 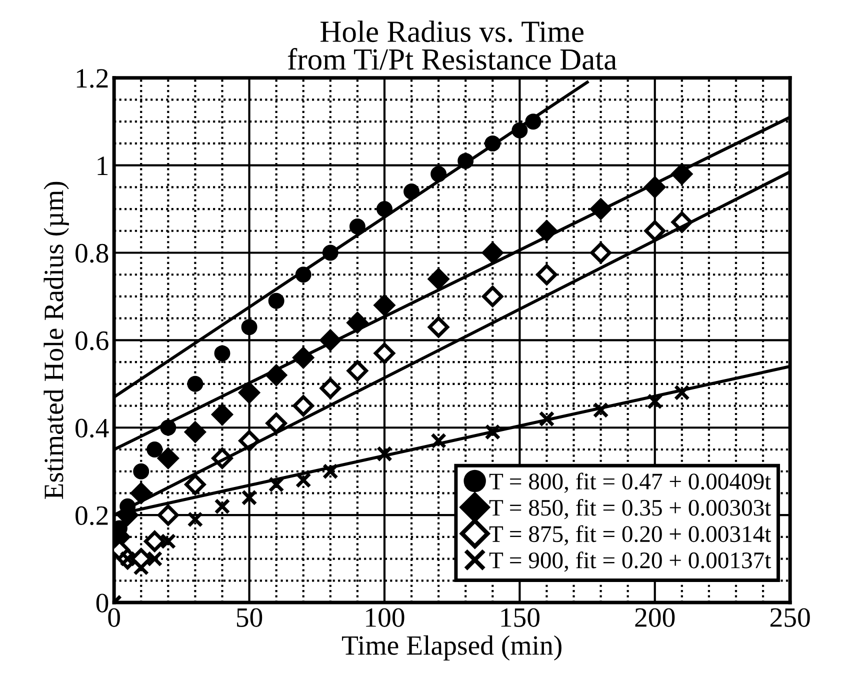 What do you see at coordinates (92, 340) in the screenshot?
I see `y-tick-label: 0.6` at bounding box center [92, 340].